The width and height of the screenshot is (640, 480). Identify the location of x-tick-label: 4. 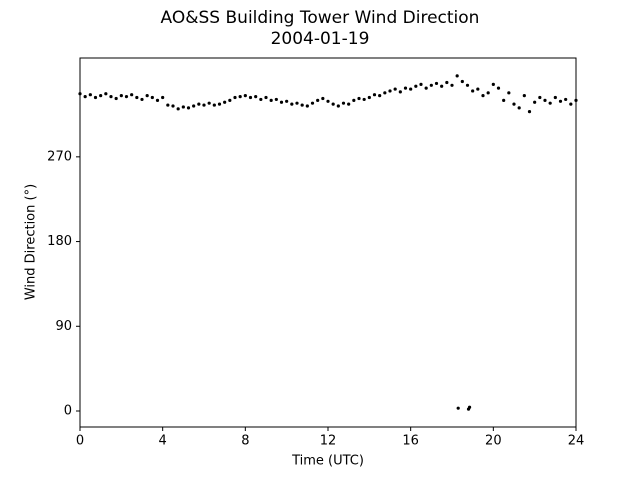
(163, 441).